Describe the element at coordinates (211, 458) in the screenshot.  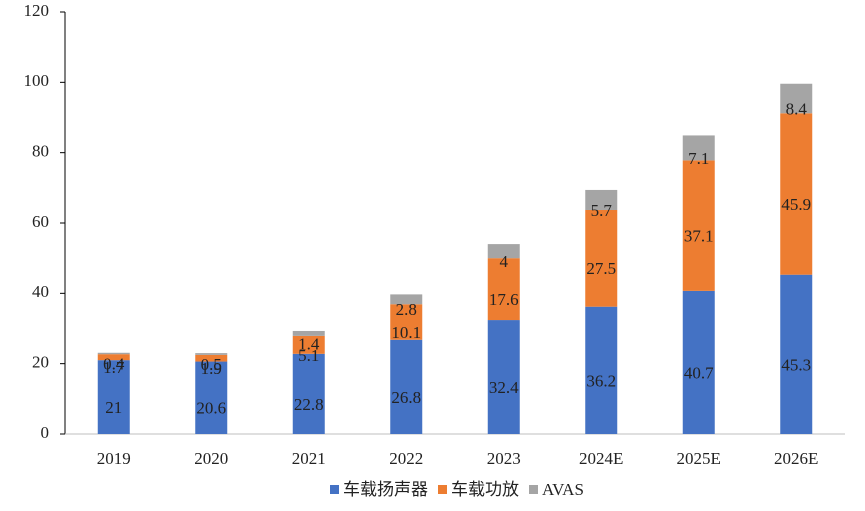
I see `x-tick-label: 2020` at that location.